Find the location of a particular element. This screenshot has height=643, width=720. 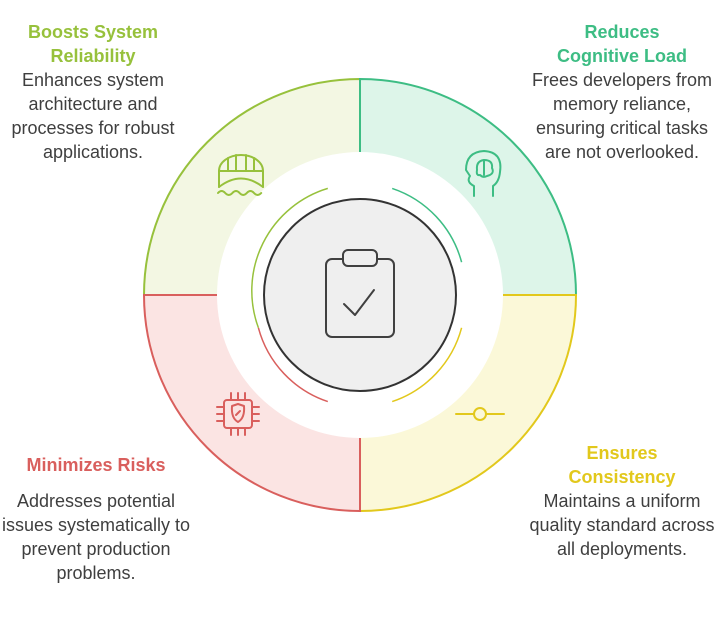

center-circle is located at coordinates (360, 295).